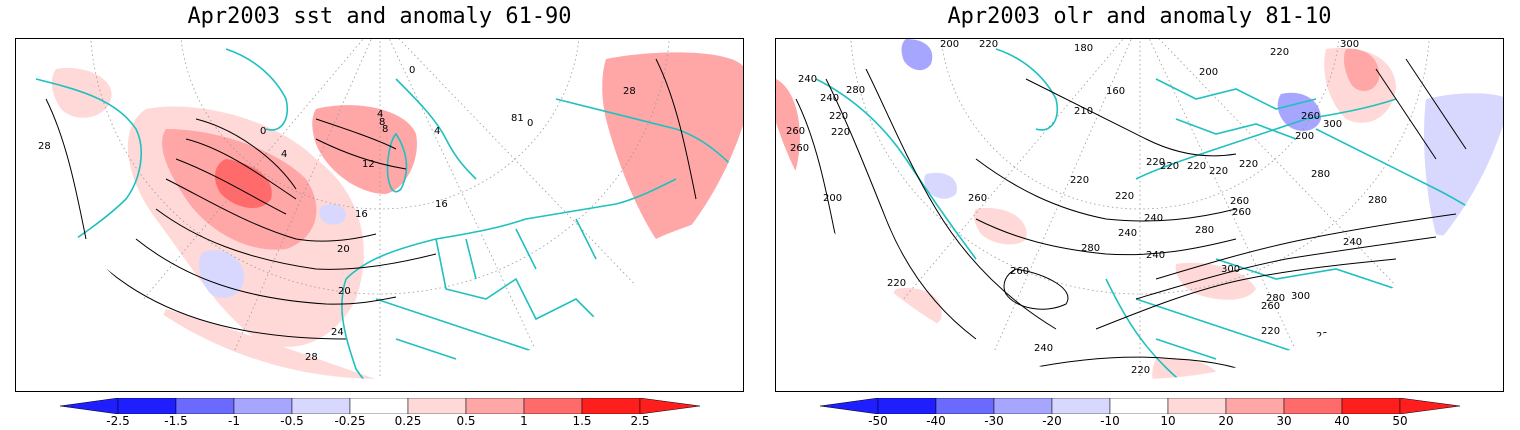  I want to click on contour-label: 160, so click(1115, 91).